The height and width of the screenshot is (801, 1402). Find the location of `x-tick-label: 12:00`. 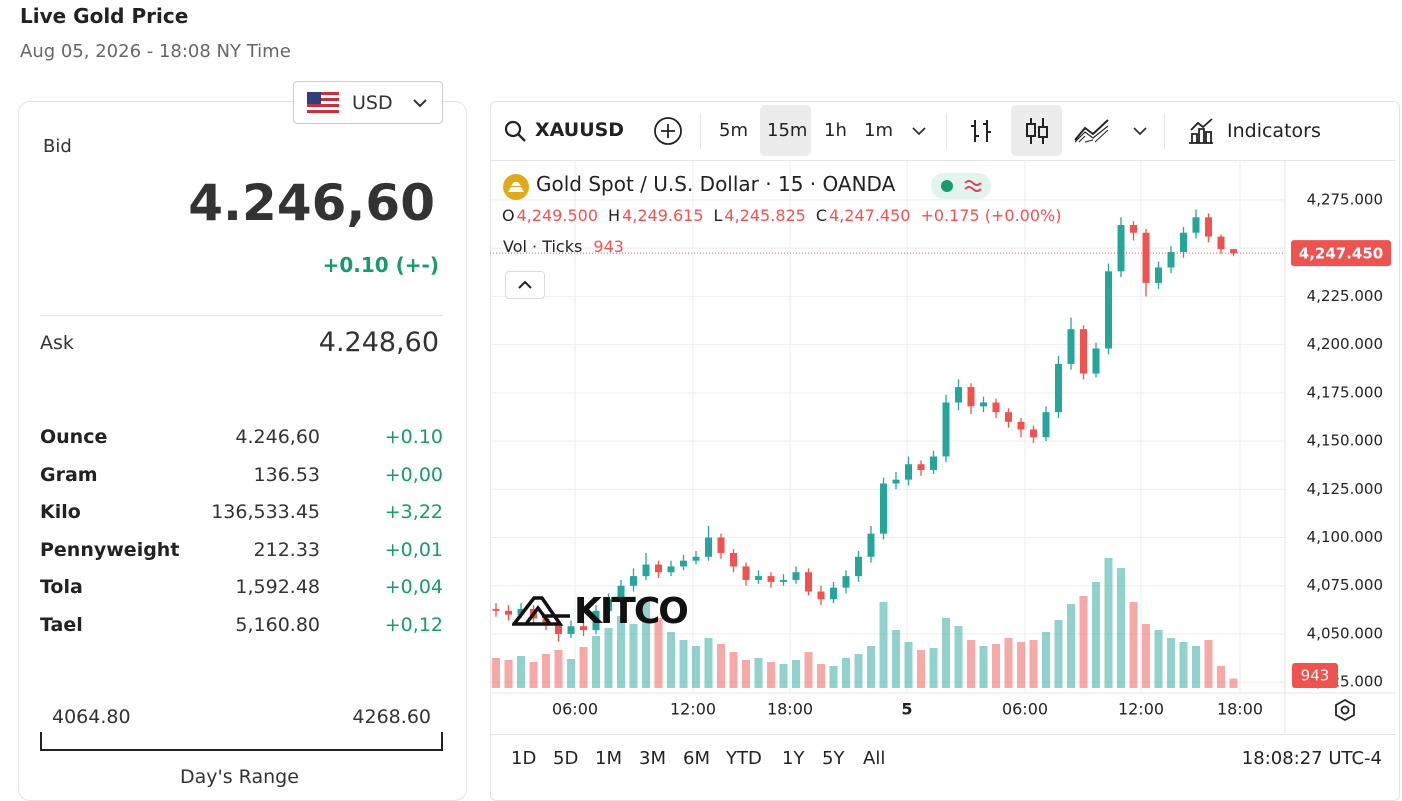

x-tick-label: 12:00 is located at coordinates (693, 709).